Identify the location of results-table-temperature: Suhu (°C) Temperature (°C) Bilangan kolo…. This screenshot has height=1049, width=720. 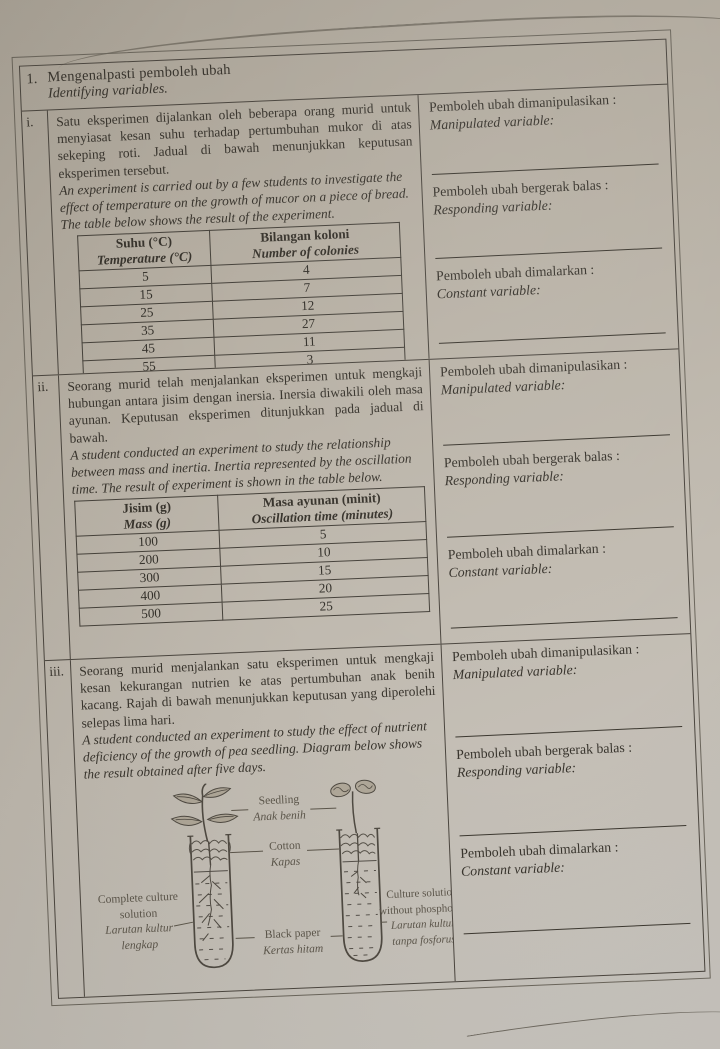
(241, 298).